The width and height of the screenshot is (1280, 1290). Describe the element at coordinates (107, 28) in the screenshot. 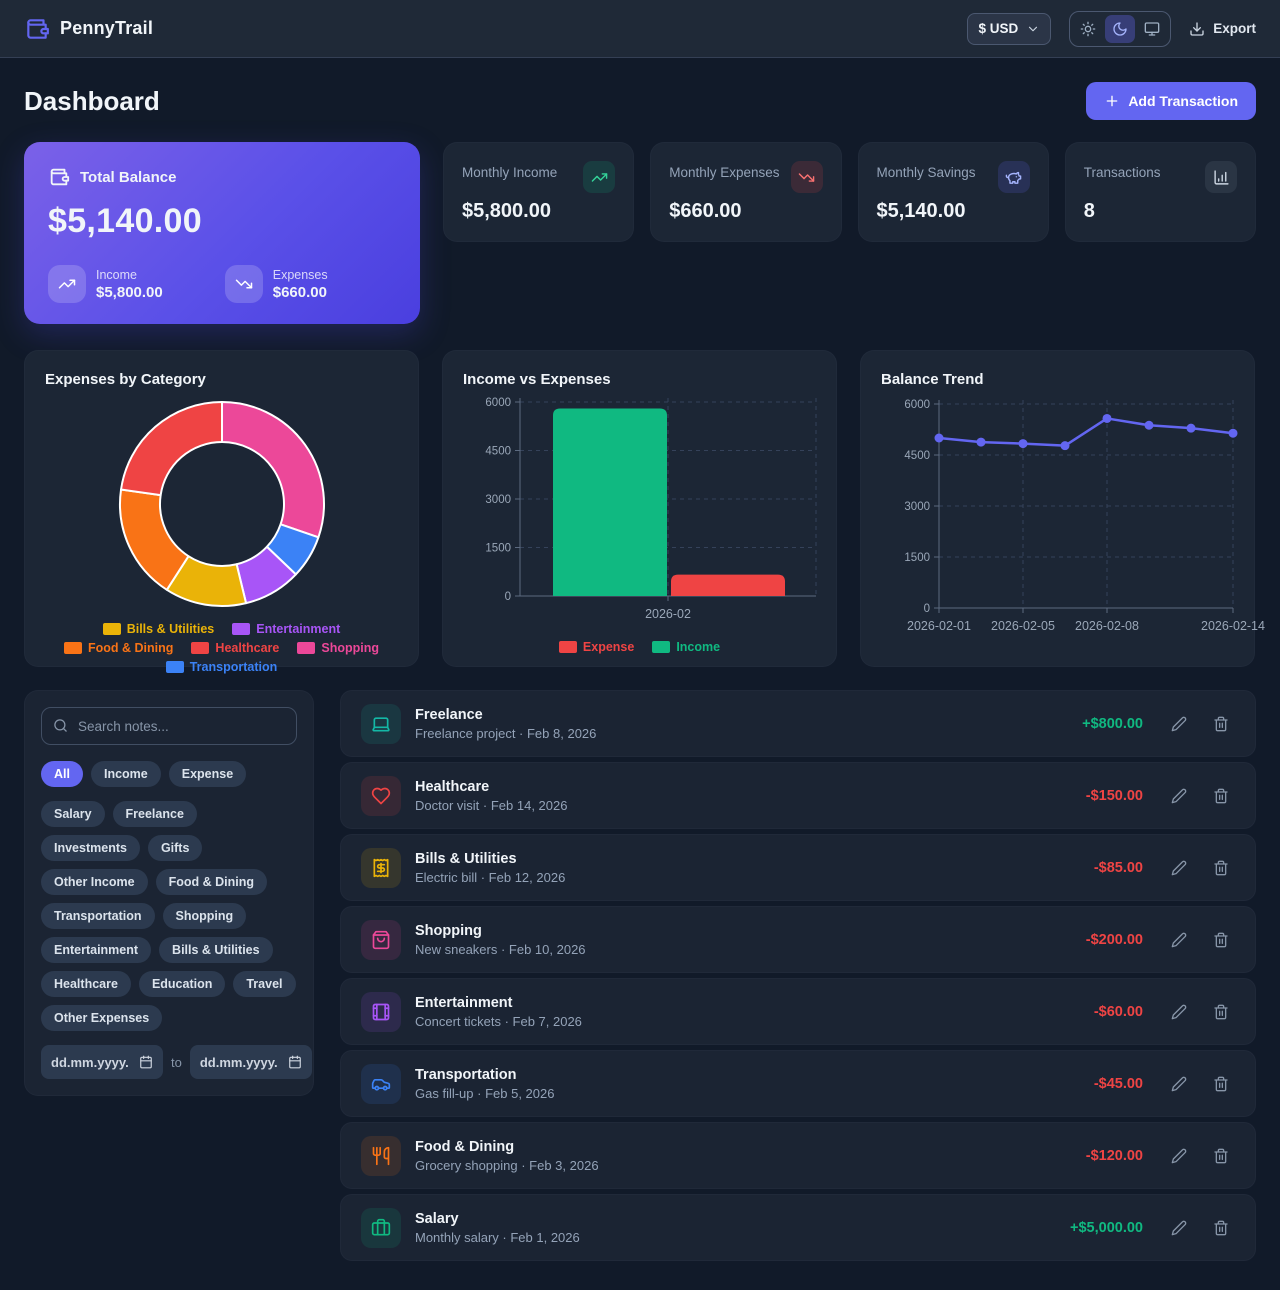

I see `app-title: PennyTrail` at that location.